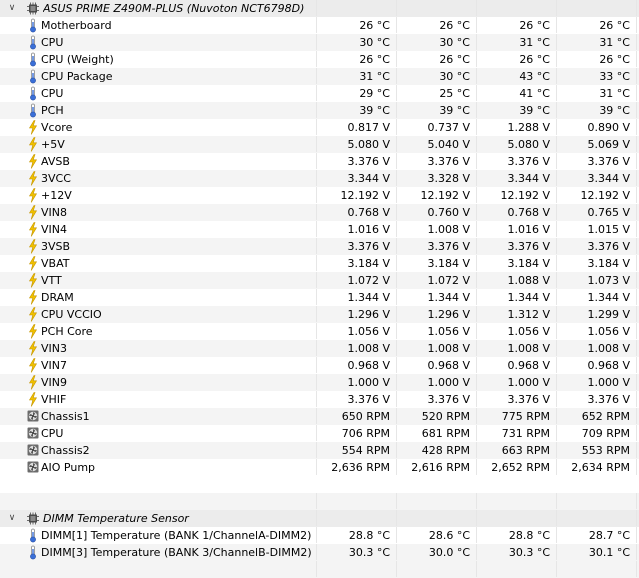 The width and height of the screenshot is (639, 578). Describe the element at coordinates (608, 229) in the screenshot. I see `sensor-value-average: 1.015 V` at that location.